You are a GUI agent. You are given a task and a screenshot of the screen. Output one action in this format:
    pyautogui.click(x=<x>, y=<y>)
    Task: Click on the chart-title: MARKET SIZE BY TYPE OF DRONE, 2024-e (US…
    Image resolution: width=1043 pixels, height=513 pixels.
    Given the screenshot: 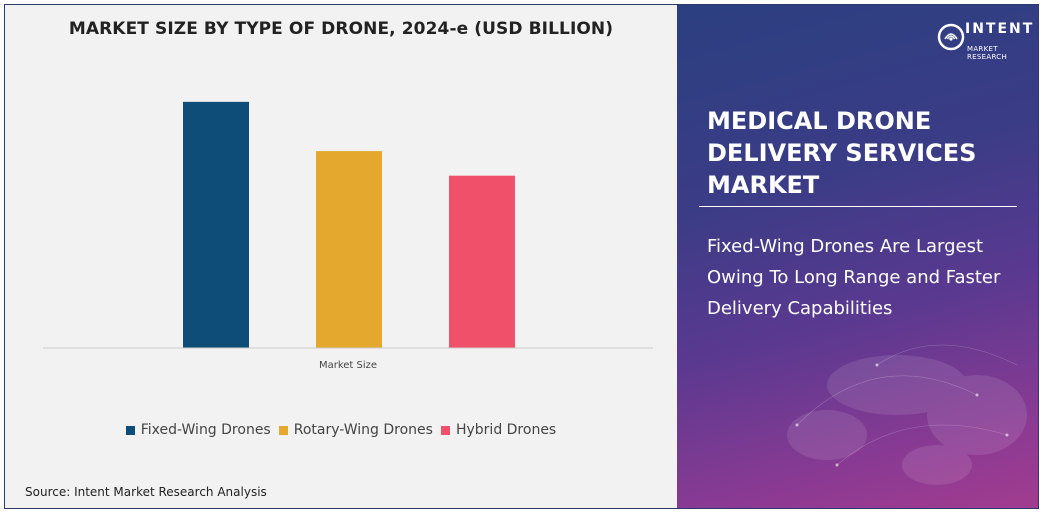 What is the action you would take?
    pyautogui.click(x=341, y=29)
    